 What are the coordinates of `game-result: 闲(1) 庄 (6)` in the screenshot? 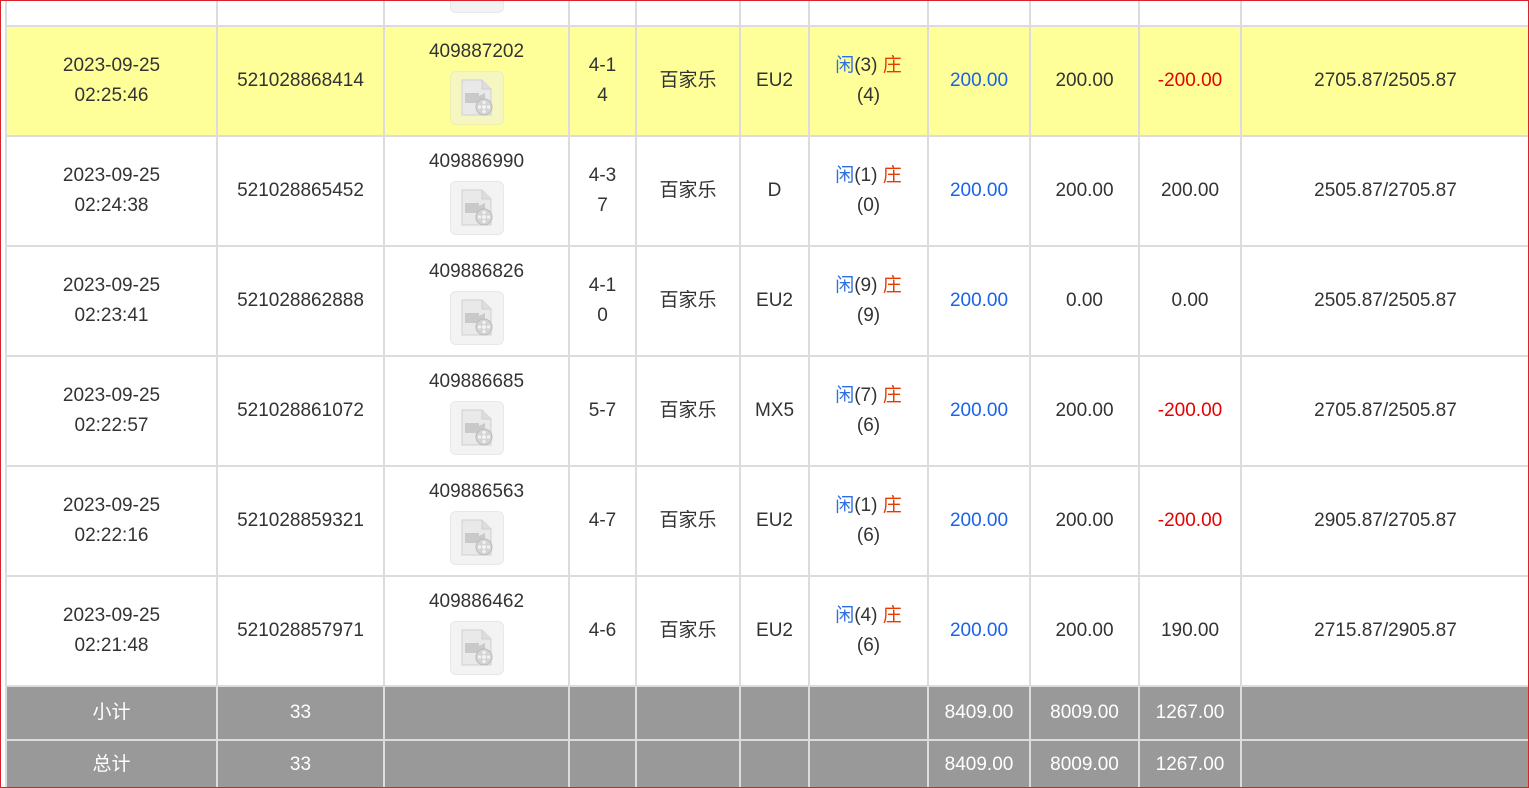 It's located at (868, 521).